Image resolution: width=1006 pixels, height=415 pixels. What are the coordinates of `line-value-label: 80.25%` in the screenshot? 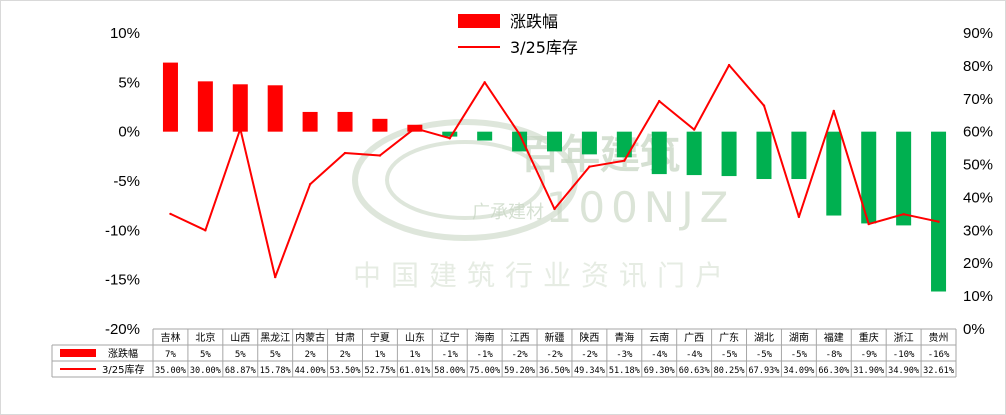 It's located at (729, 371).